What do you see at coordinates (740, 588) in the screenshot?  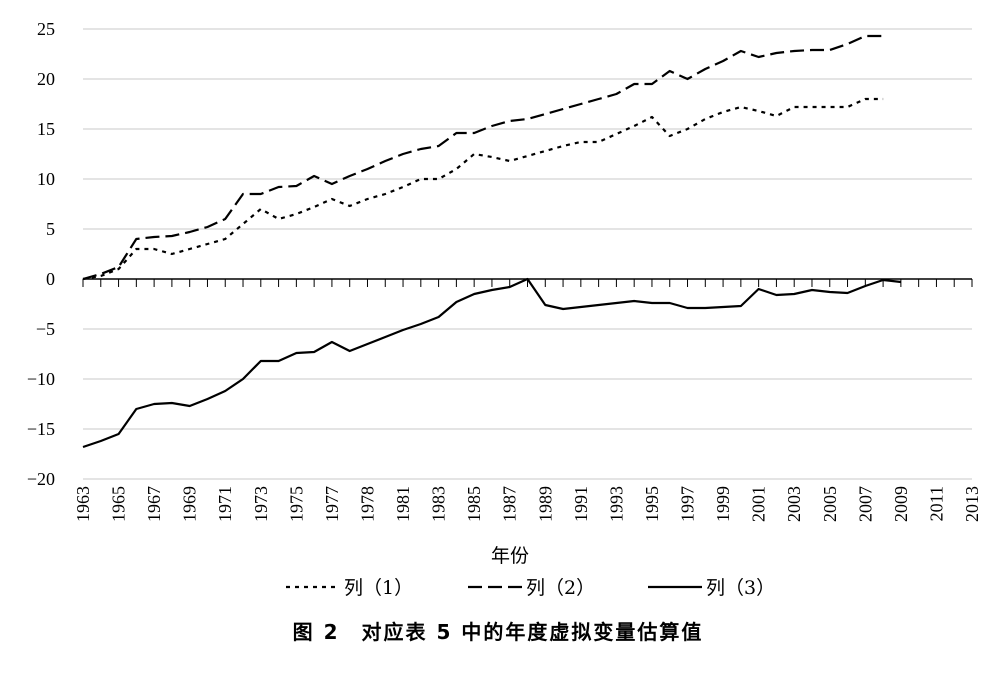 I see `legend-label: 列（3）` at bounding box center [740, 588].